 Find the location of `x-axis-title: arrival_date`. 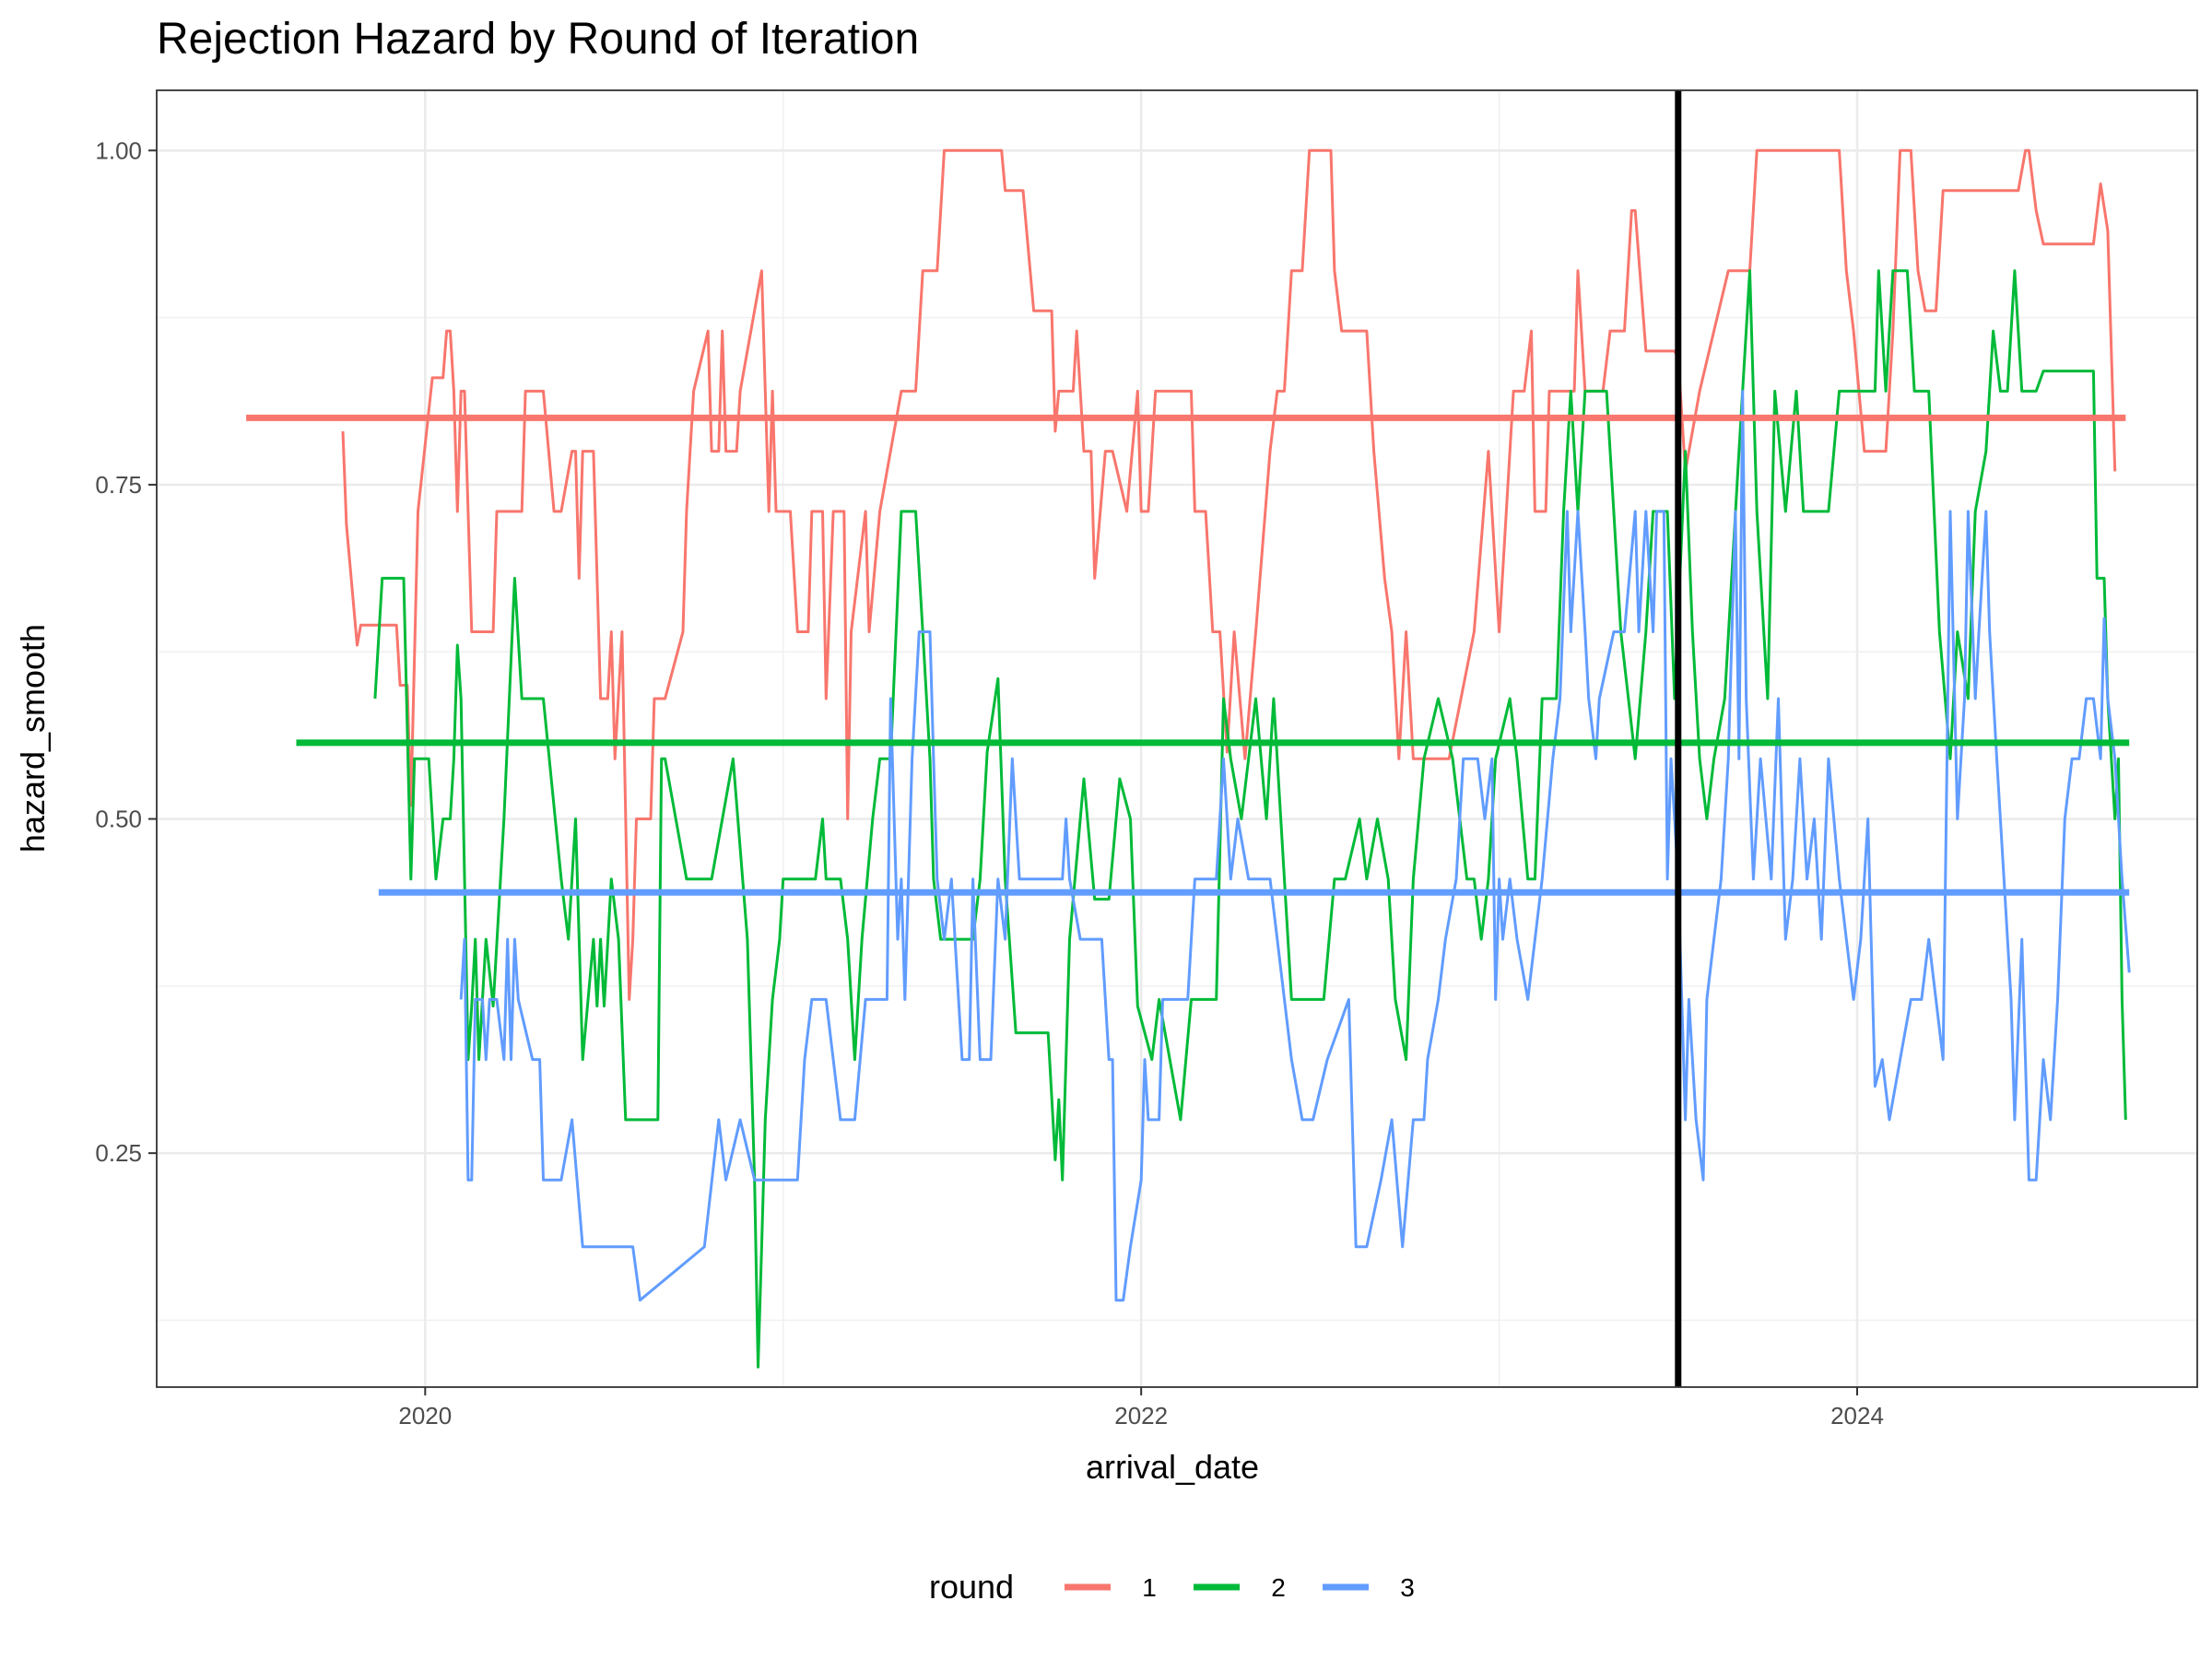

x-axis-title: arrival_date is located at coordinates (1172, 1467).